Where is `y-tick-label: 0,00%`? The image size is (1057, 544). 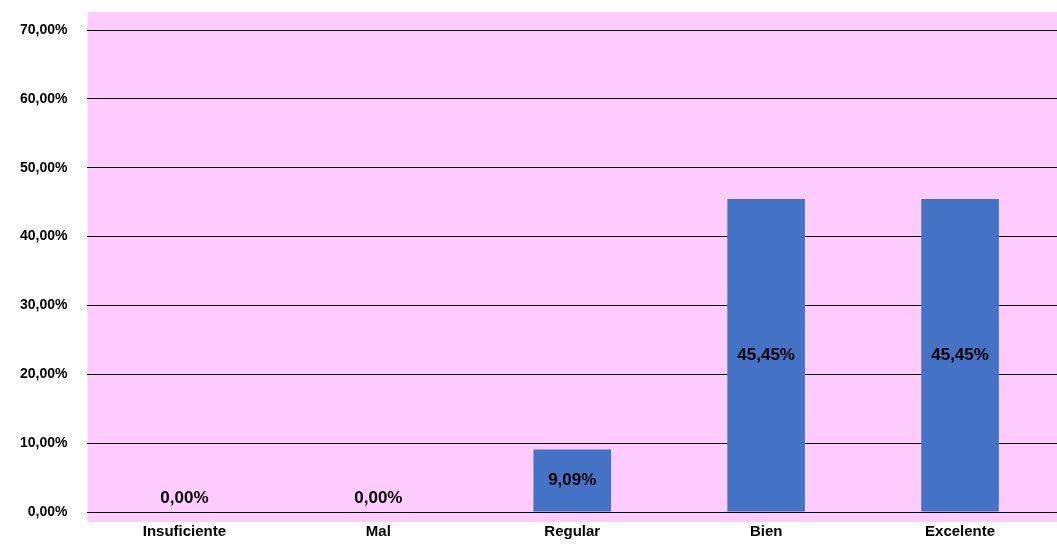 y-tick-label: 0,00% is located at coordinates (48, 510).